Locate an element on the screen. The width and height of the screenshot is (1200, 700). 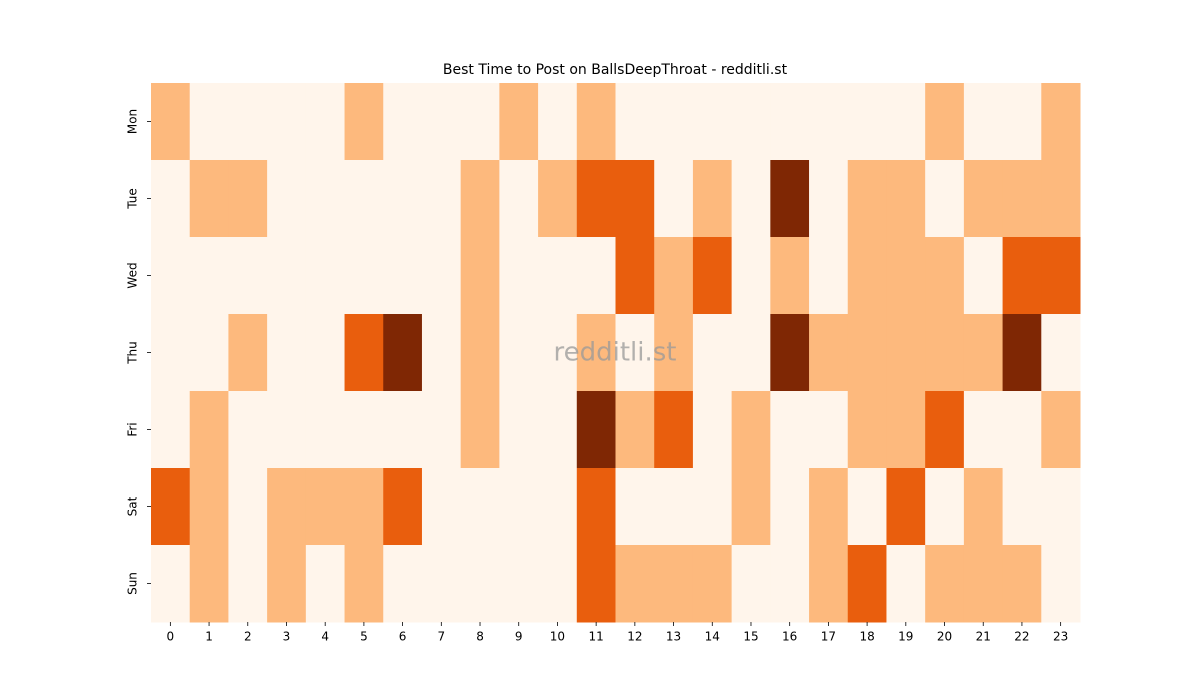
y-tick-label: Wed is located at coordinates (133, 275).